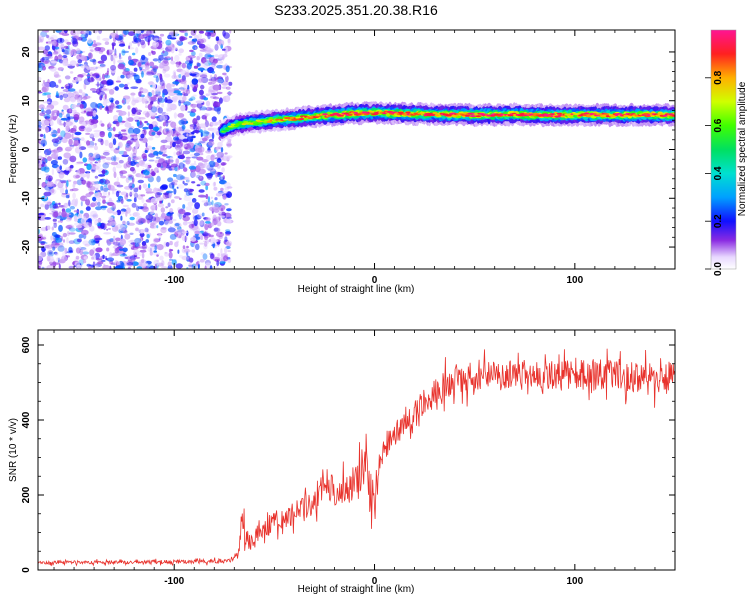 The image size is (750, 600). I want to click on spectrogram-ytick-label: 20, so click(26, 52).